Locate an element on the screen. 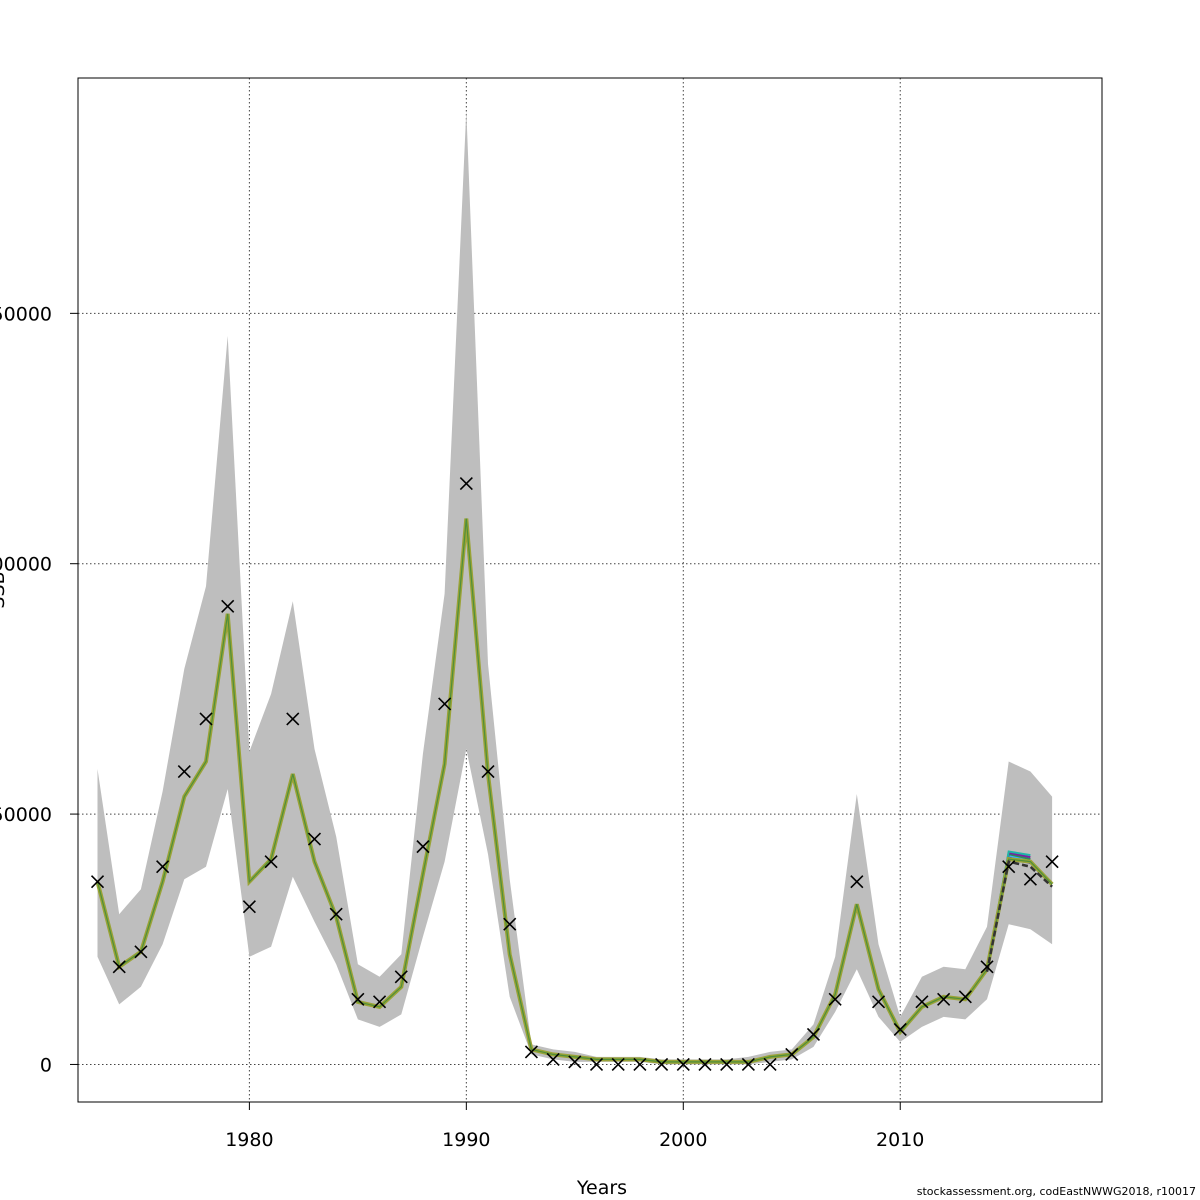 The image size is (1200, 1200). y-axis-title: SSB is located at coordinates (4, 589).